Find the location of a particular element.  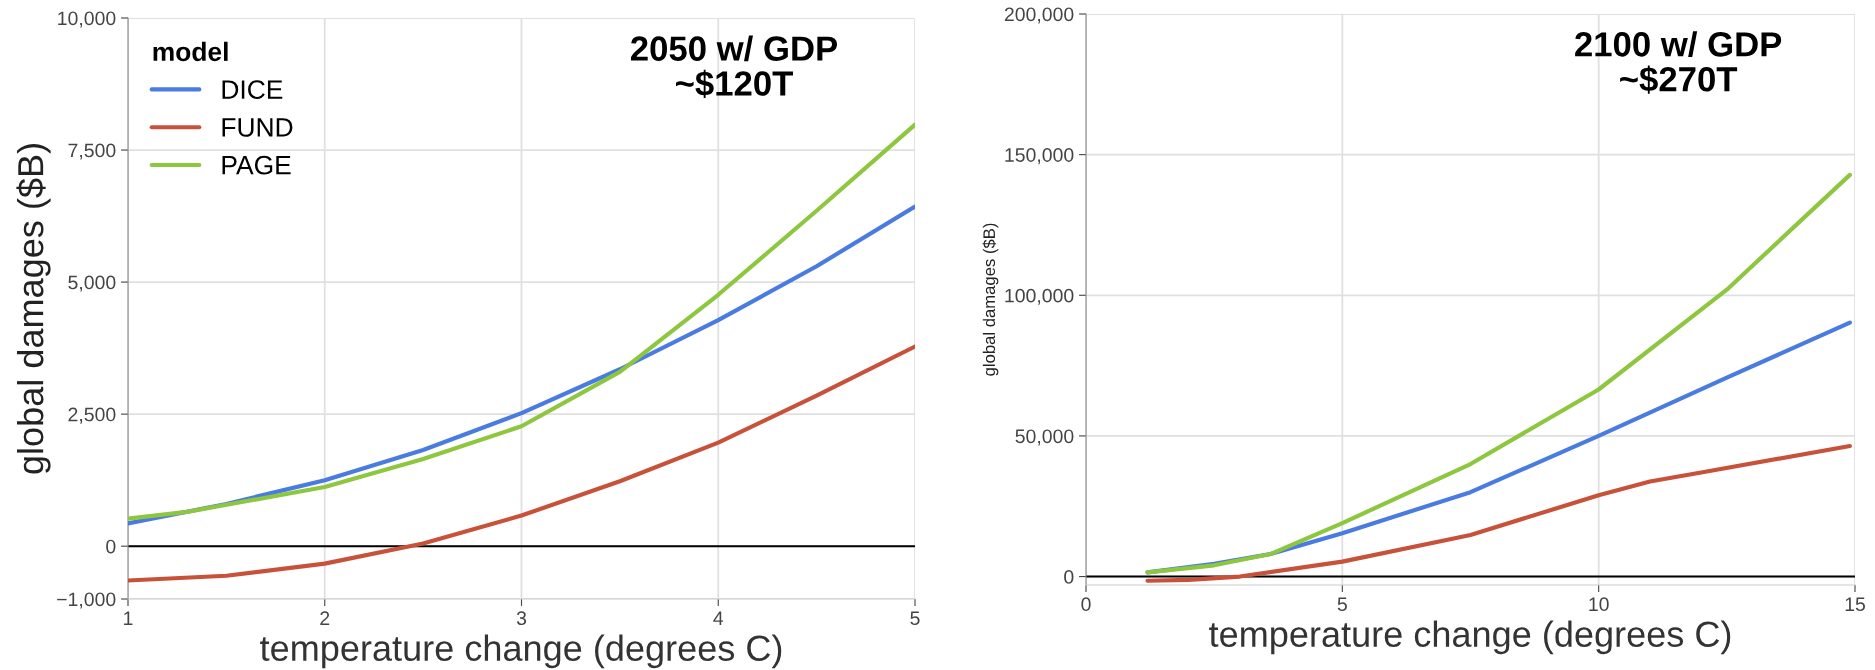

y-tick-label: 150,000 is located at coordinates (1039, 156).